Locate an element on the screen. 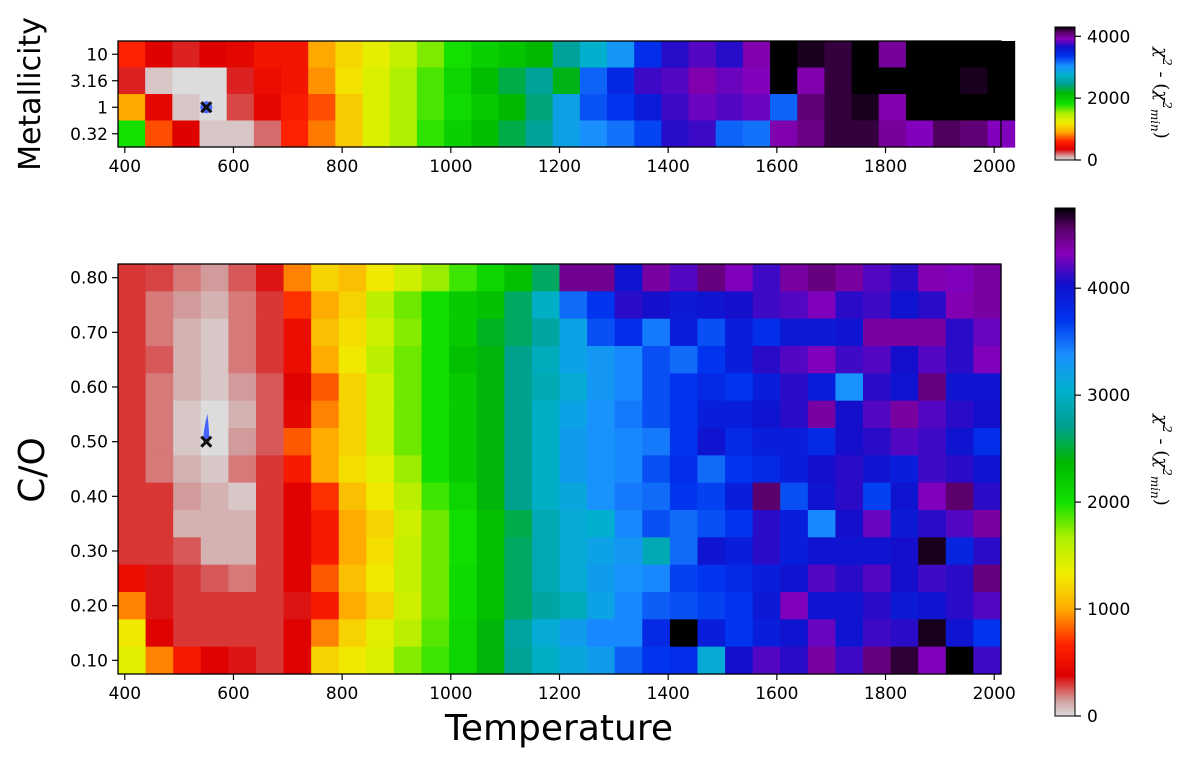  x-tick-label: 1000 is located at coordinates (450, 694).